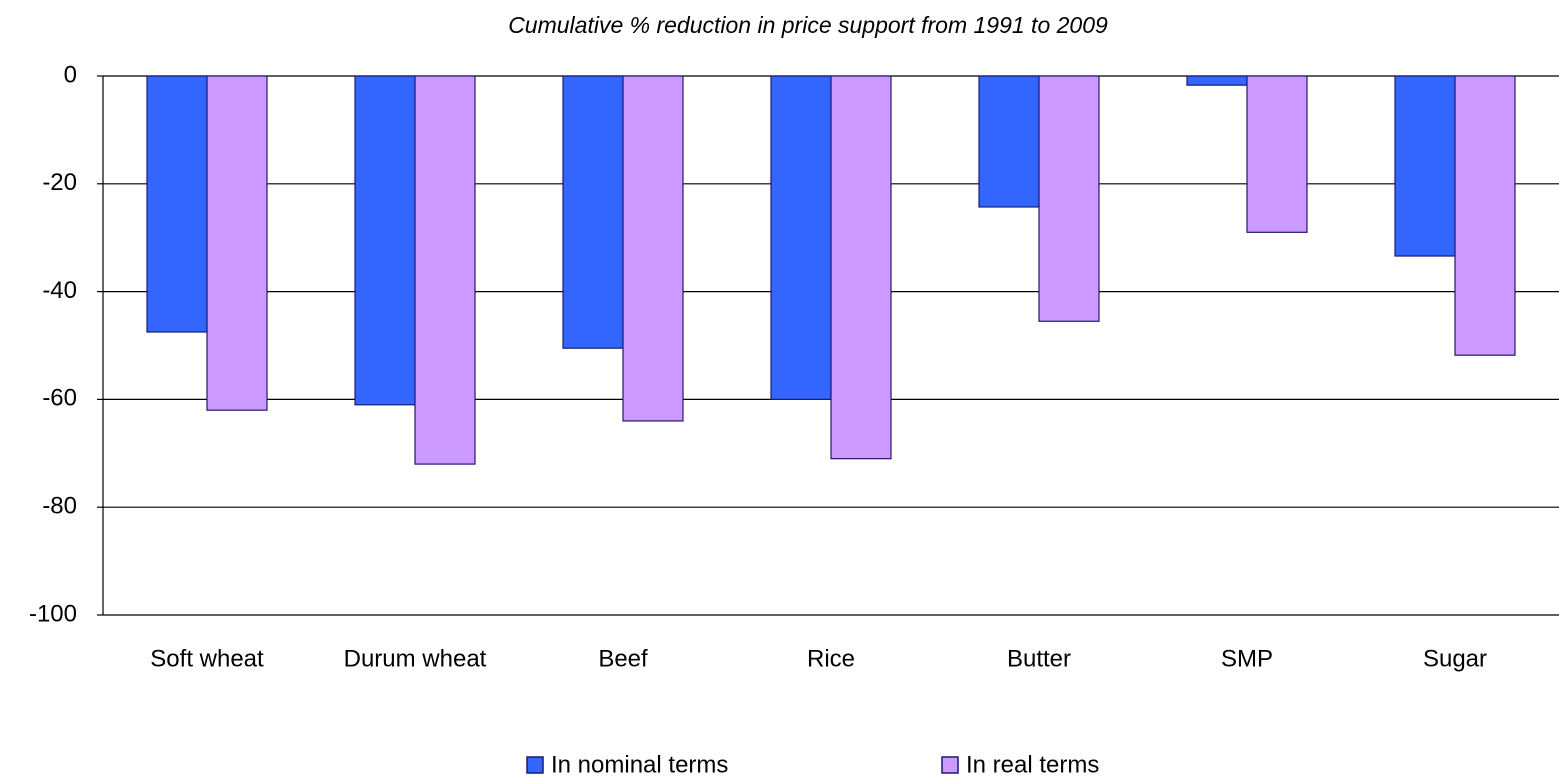  Describe the element at coordinates (70, 74) in the screenshot. I see `y-tick-label: 0` at that location.